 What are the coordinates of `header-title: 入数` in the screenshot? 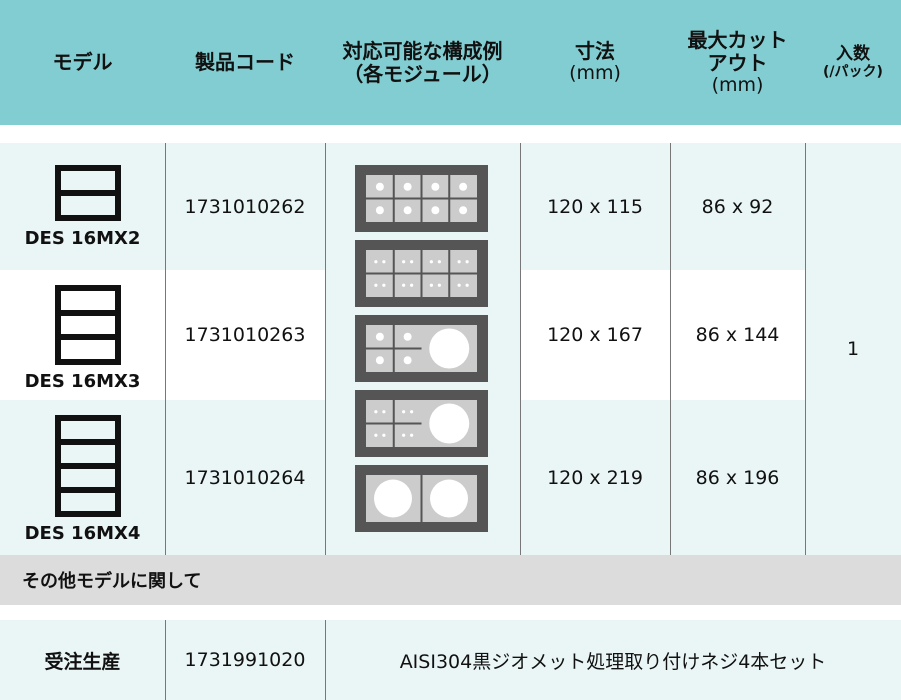 It's located at (853, 53).